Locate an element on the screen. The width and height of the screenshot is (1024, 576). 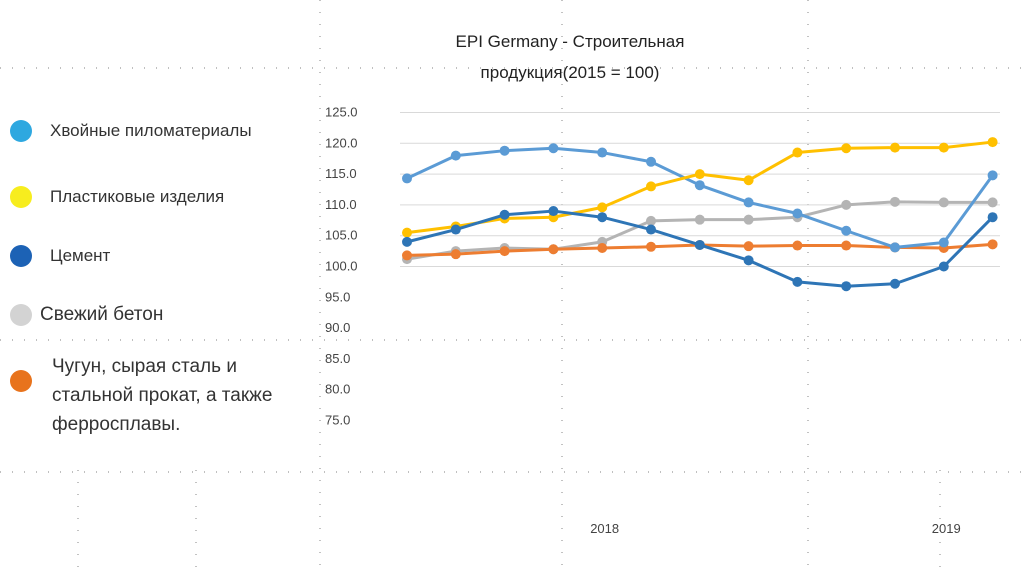
legend-item-plastic: Пластиковые изделия is located at coordinates (117, 197).